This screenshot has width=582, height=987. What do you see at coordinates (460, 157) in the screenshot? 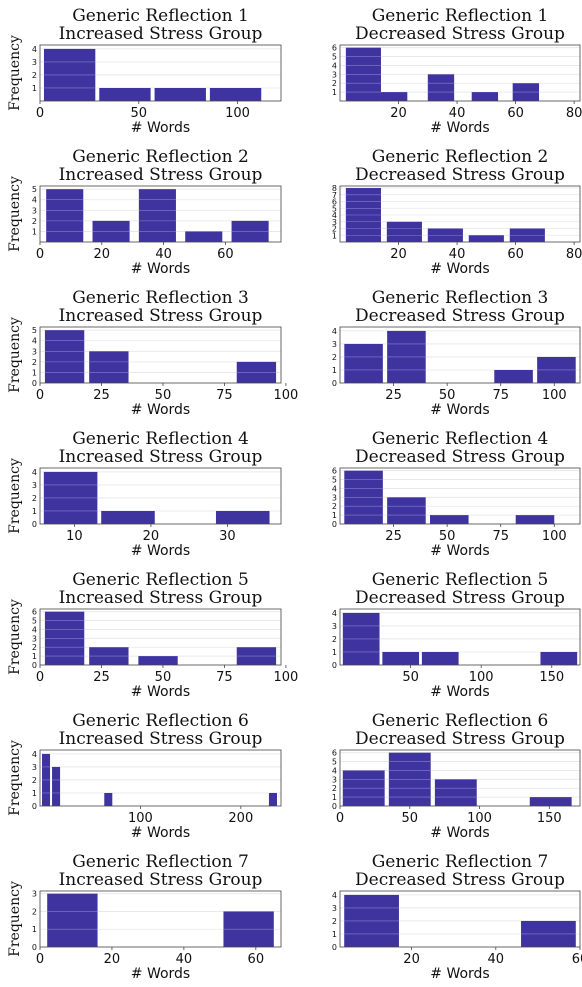
I see `panel-title: Generic Reflection 2` at bounding box center [460, 157].